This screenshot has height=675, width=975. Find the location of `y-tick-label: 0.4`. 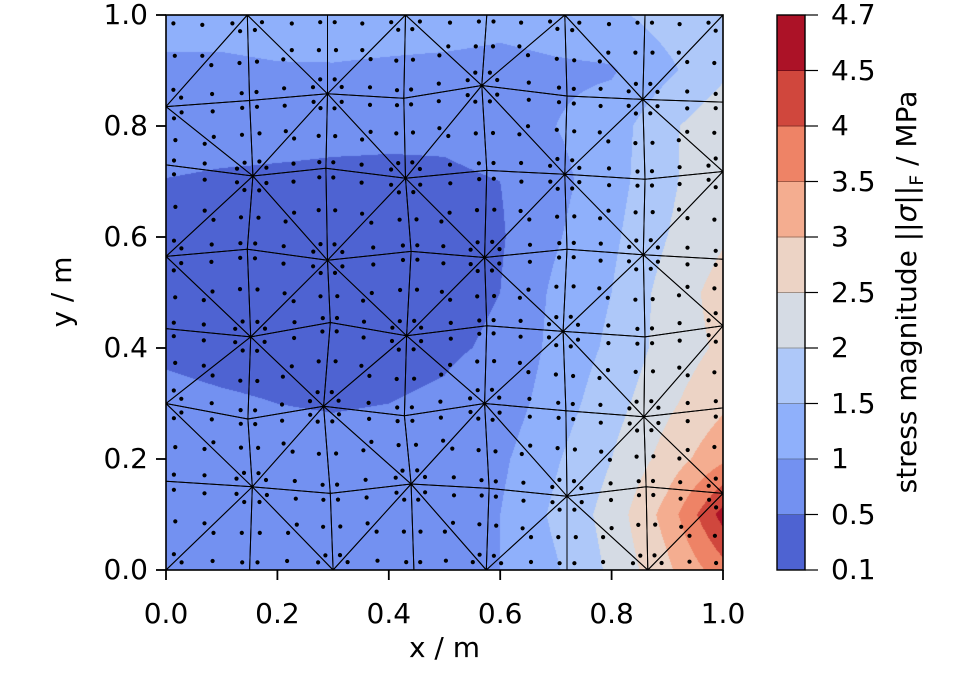

y-tick-label: 0.4 is located at coordinates (125, 347).